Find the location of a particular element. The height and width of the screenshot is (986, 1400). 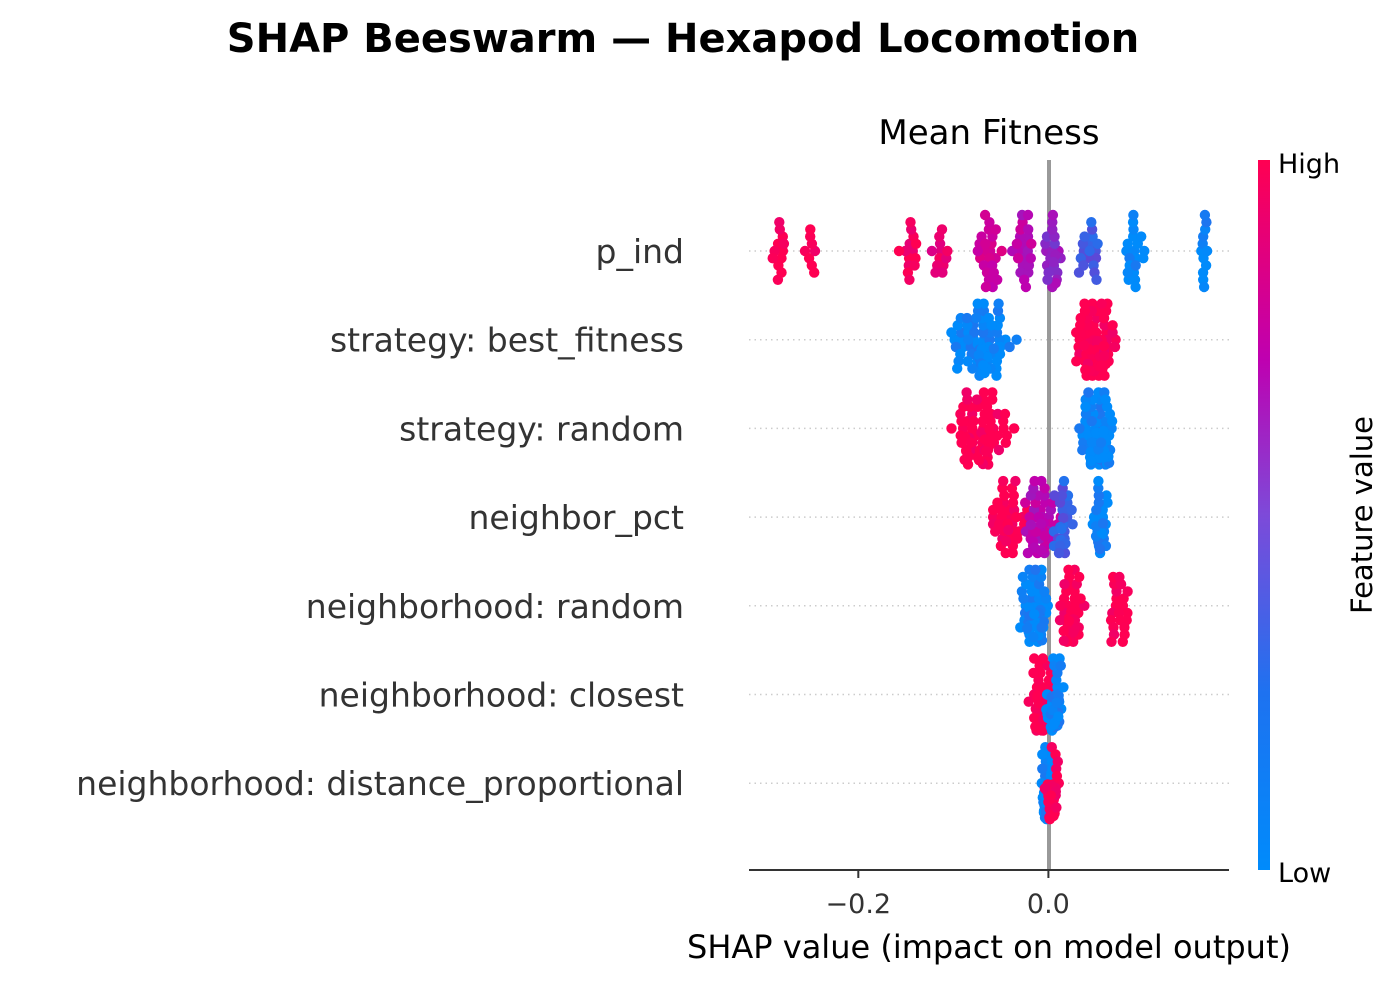

x-axis-title: SHAP value (impact on model output) is located at coordinates (989, 947).